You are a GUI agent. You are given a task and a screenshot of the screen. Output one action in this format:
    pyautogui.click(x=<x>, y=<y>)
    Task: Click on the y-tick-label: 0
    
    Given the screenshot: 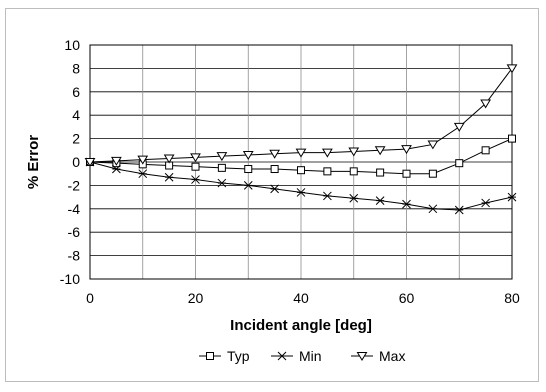 What is the action you would take?
    pyautogui.click(x=76, y=162)
    